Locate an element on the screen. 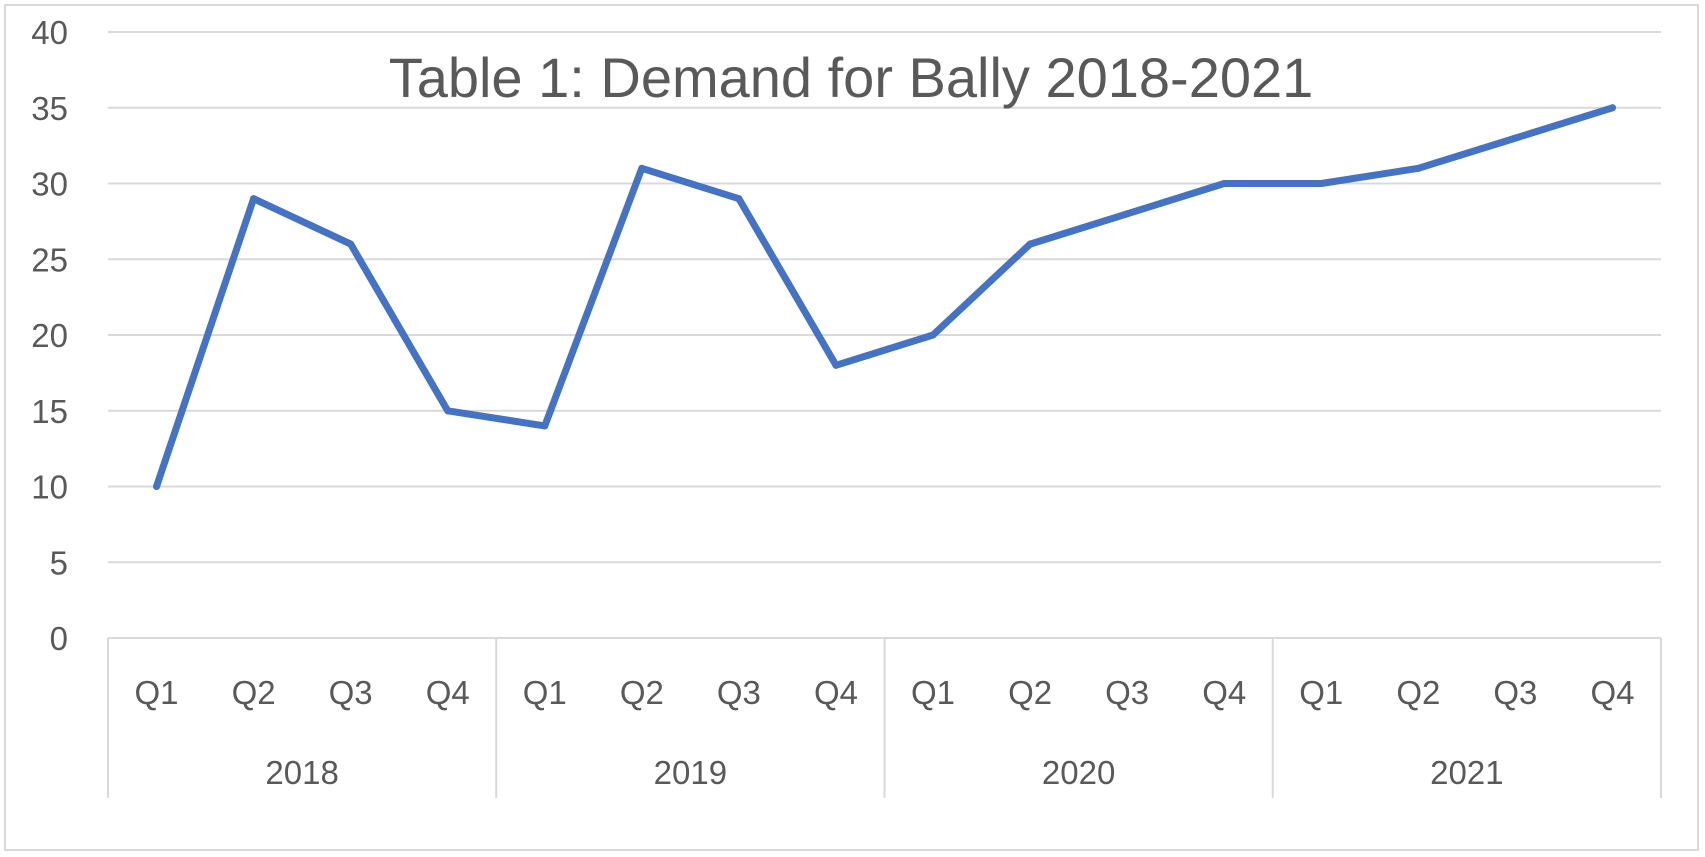 Image resolution: width=1705 pixels, height=857 pixels. y-tick-label: 40 is located at coordinates (49, 32).